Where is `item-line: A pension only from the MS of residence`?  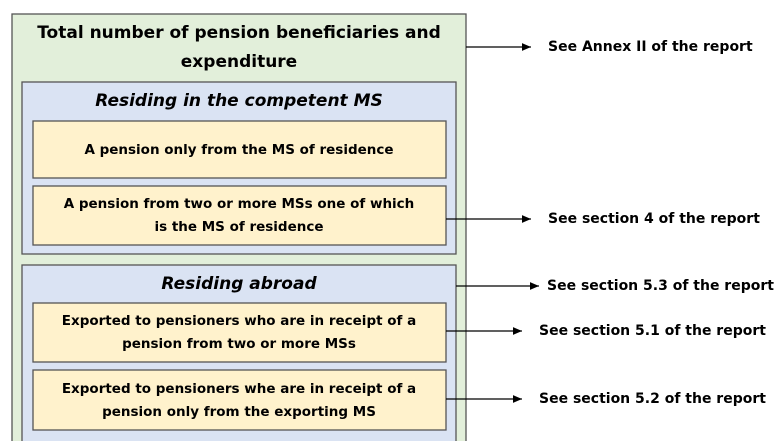
item-line: A pension only from the MS of residence is located at coordinates (238, 150).